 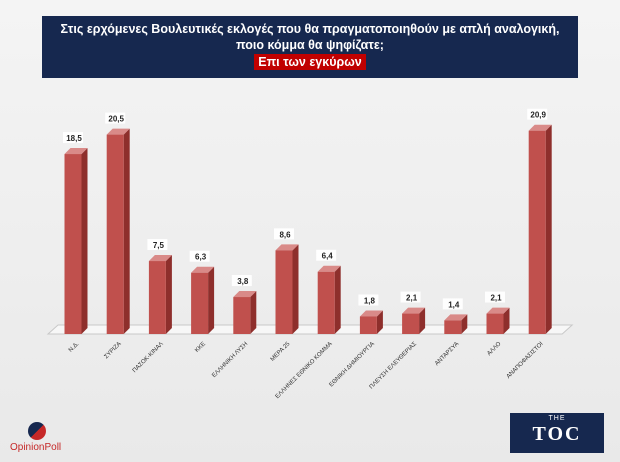 I want to click on x-tick-label: ΑΝΤΑΡΣΥΑ, so click(x=447, y=354).